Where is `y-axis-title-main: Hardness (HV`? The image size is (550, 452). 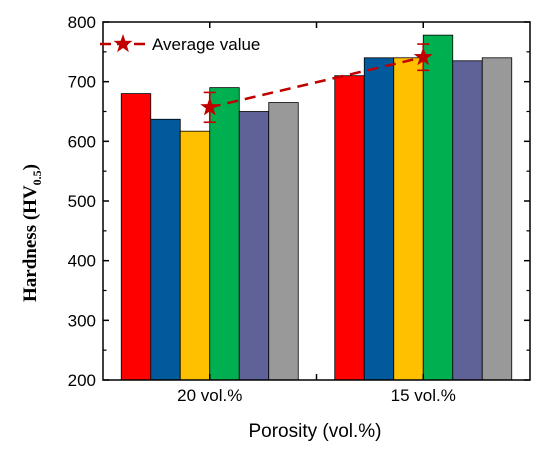
y-axis-title-main: Hardness (HV is located at coordinates (30, 243).